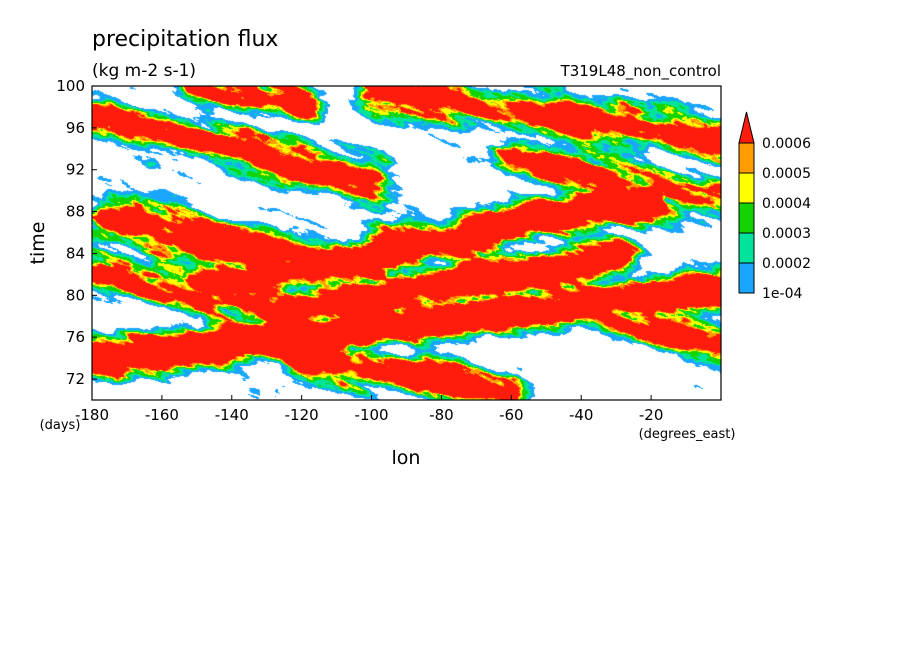  I want to click on colorbar: 1e-04 0.0002 0.0003 0.0004 0.0005 0.0006, so click(774, 206).